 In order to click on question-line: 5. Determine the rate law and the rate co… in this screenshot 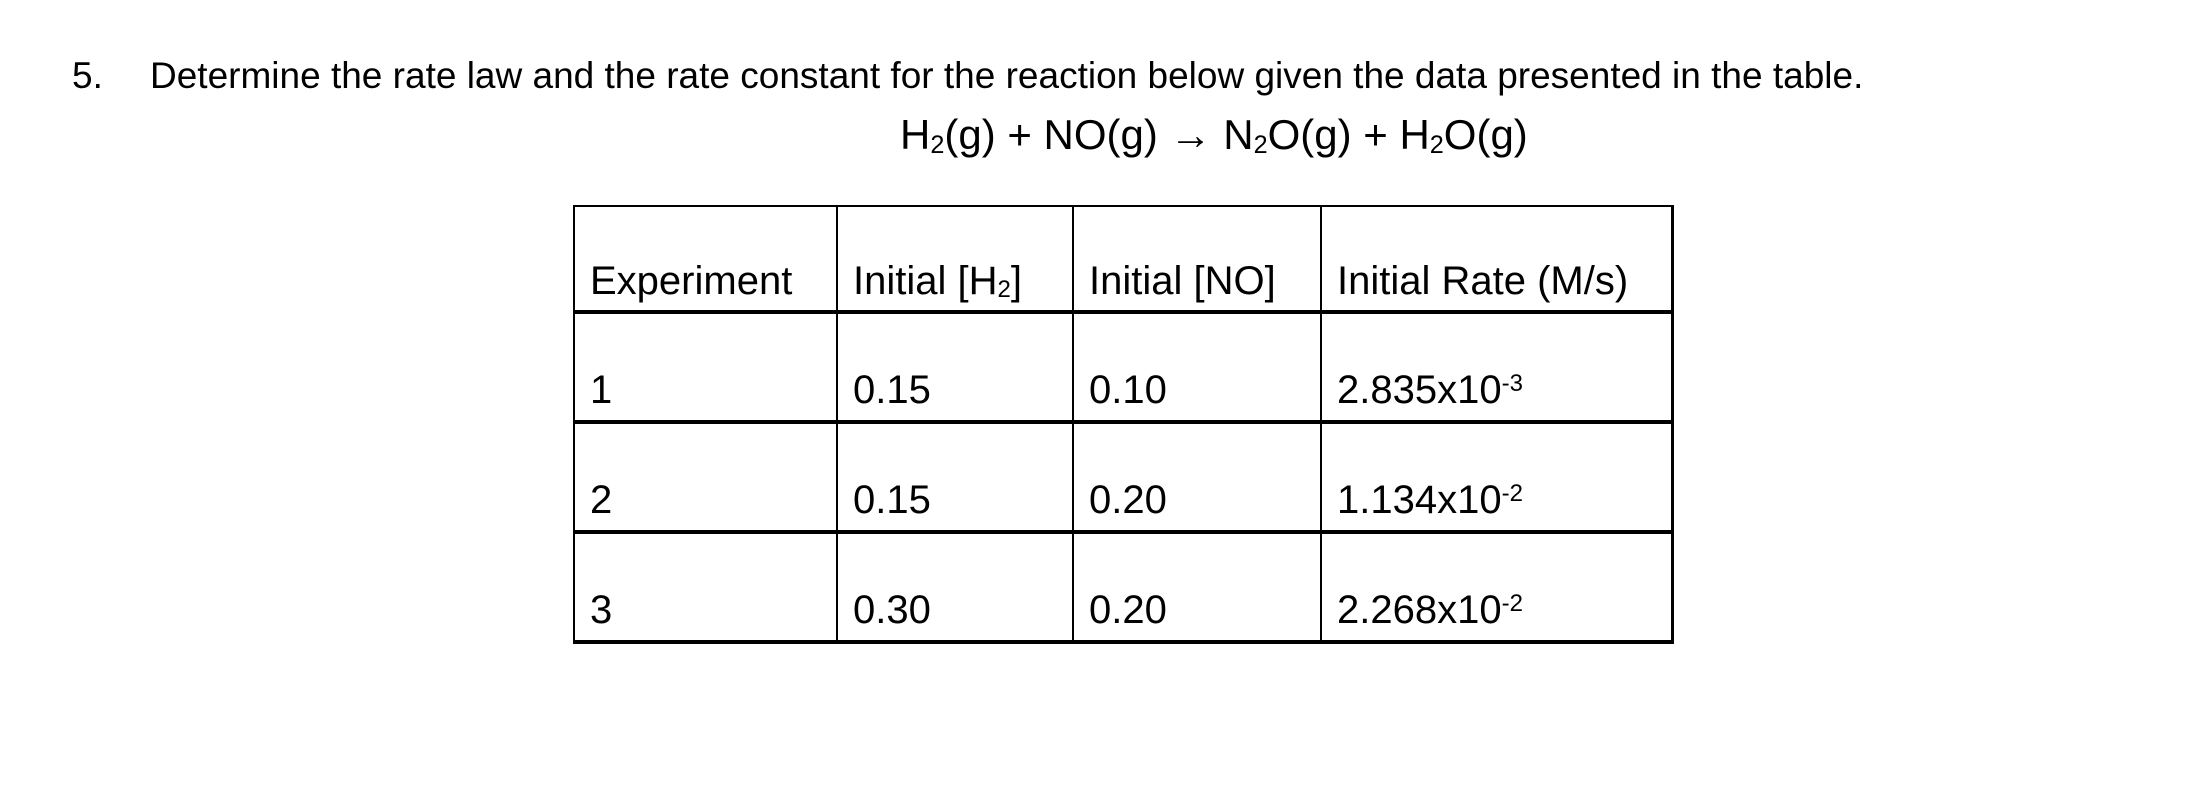, I will do `click(967, 76)`.